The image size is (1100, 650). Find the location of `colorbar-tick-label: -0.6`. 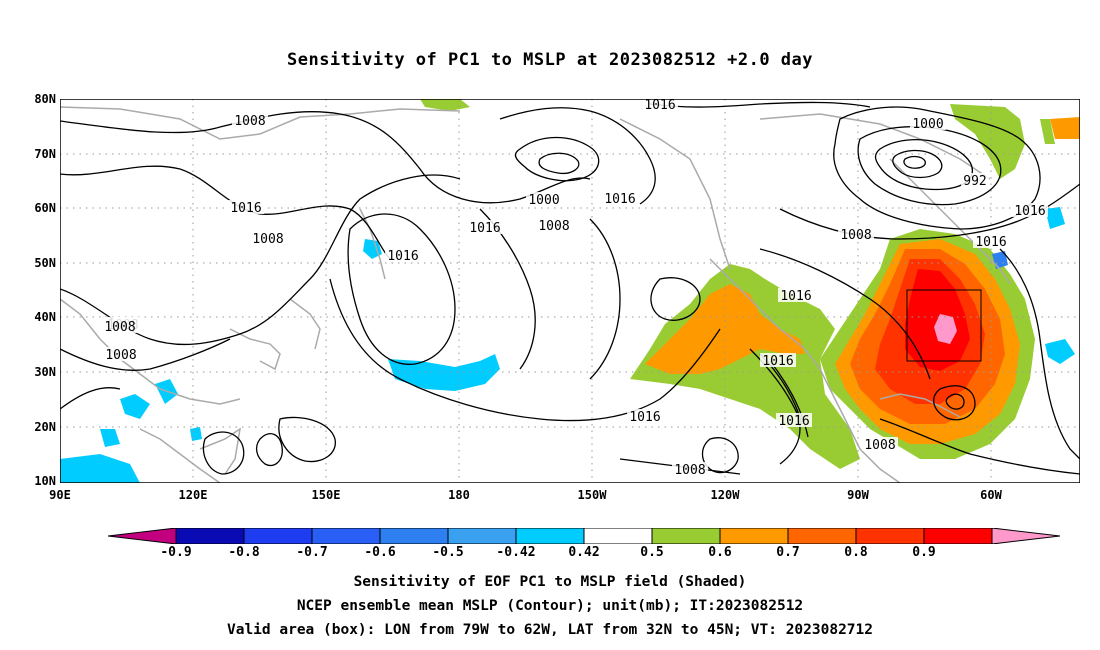

colorbar-tick-label: -0.6 is located at coordinates (380, 552).